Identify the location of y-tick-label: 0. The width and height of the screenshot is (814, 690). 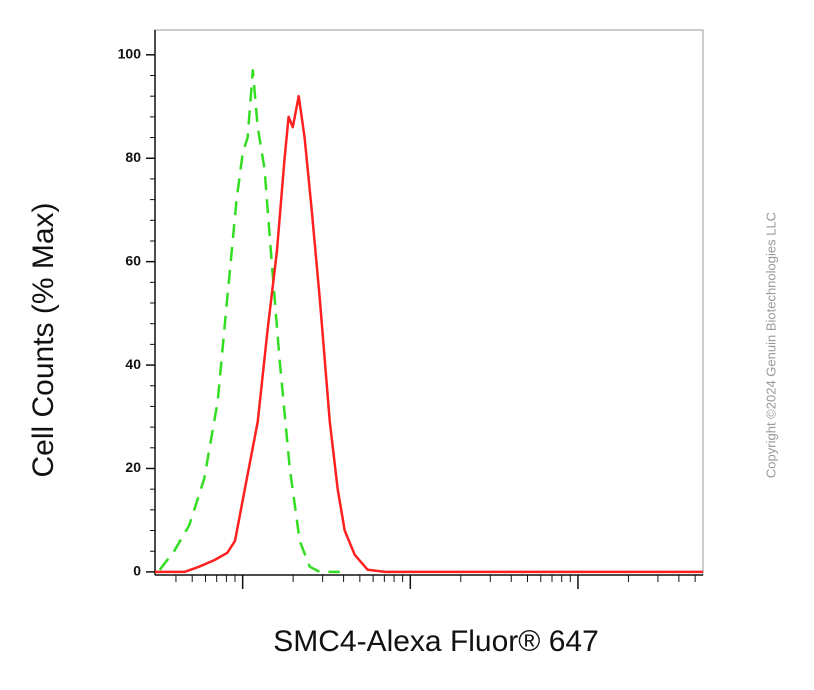
(137, 571).